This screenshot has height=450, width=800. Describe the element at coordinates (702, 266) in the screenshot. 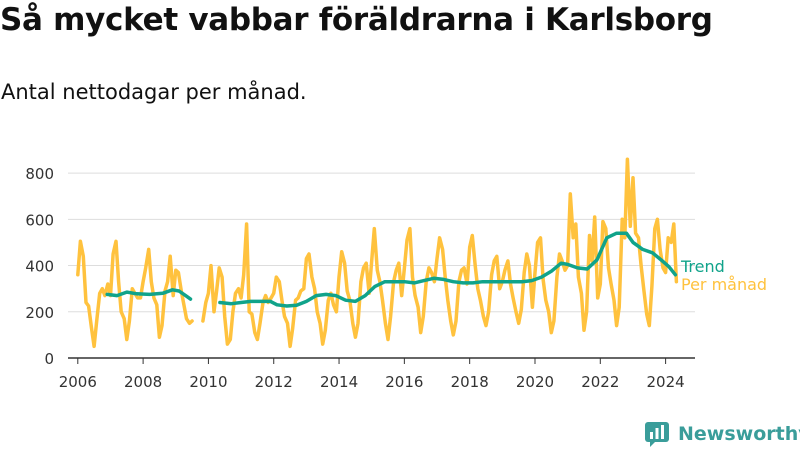

I see `end-label-trend: Trend` at that location.